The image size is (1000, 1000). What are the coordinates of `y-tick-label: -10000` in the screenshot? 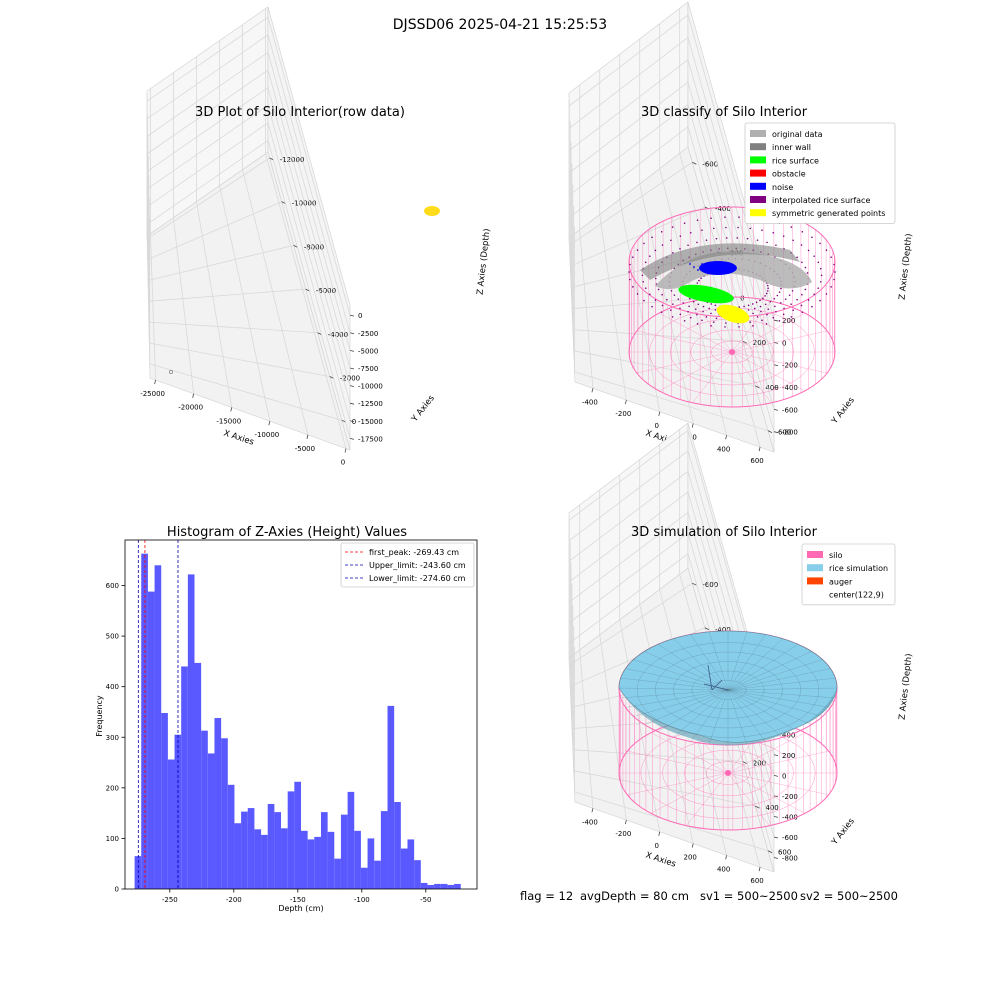 It's located at (304, 204).